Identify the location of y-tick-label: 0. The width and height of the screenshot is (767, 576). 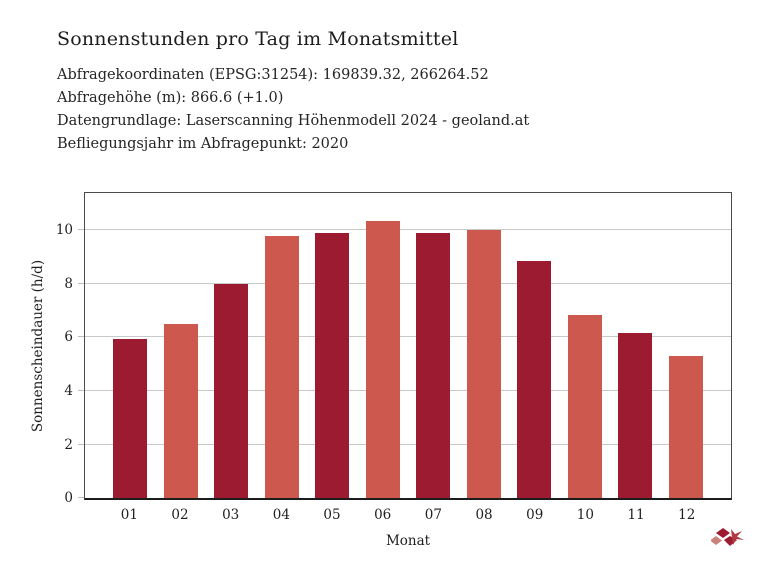
(68, 498).